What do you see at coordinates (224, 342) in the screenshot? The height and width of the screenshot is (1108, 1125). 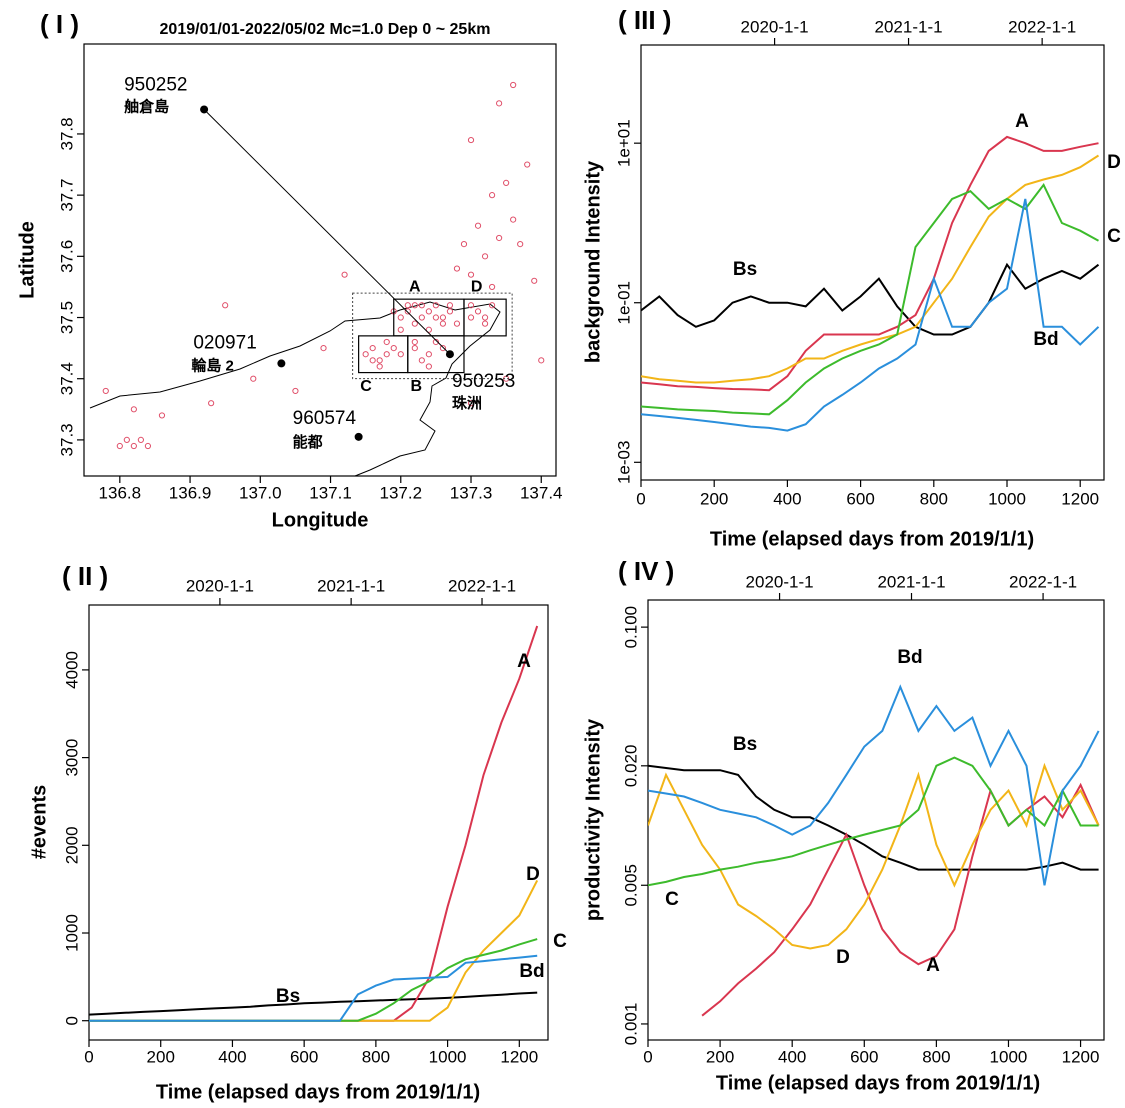 I see `station-id: 020971` at bounding box center [224, 342].